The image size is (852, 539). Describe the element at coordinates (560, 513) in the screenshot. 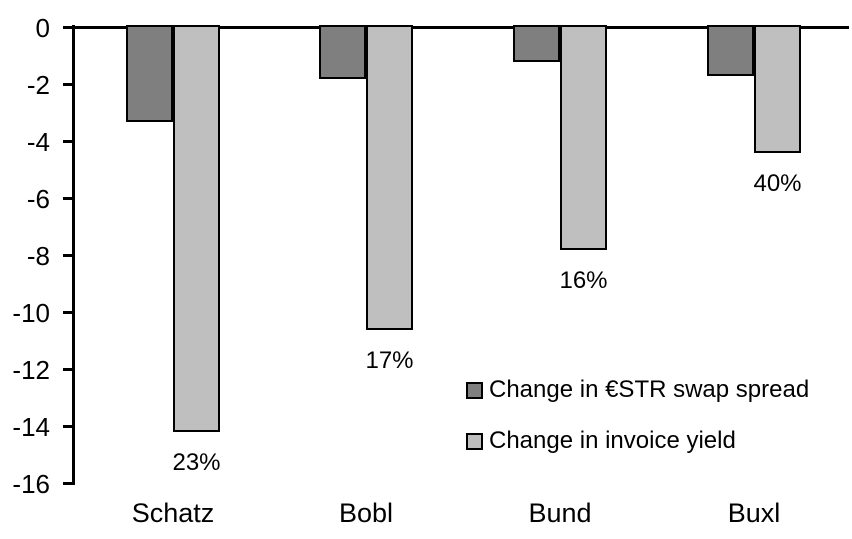

I see `category-label-bund: Bund` at that location.